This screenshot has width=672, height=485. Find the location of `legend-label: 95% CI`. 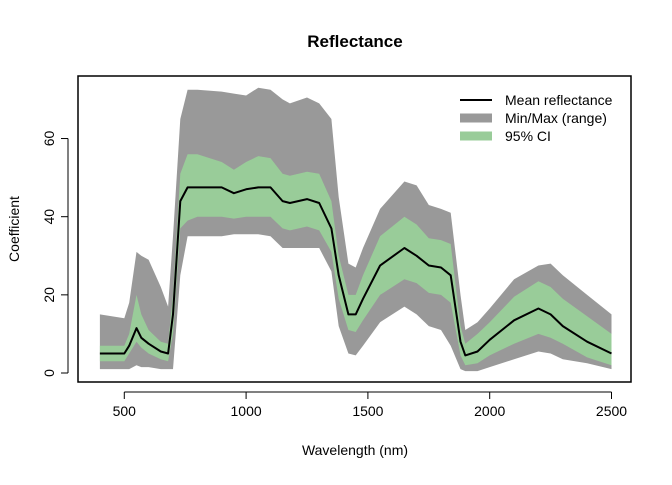

legend-label: 95% CI is located at coordinates (528, 136).